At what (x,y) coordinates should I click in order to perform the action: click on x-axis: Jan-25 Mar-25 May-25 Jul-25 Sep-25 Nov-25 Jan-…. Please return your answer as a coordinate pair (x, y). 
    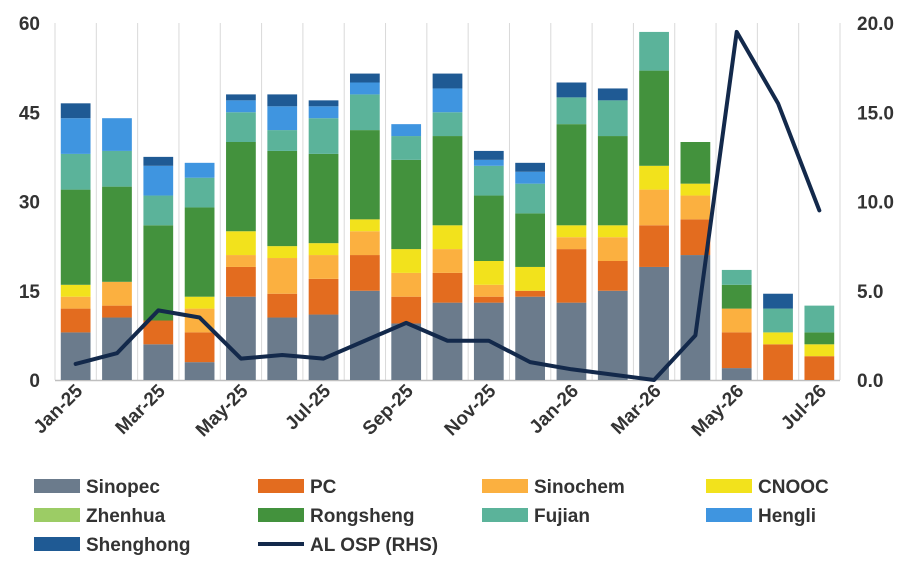
    Looking at the image, I should click on (430, 410).